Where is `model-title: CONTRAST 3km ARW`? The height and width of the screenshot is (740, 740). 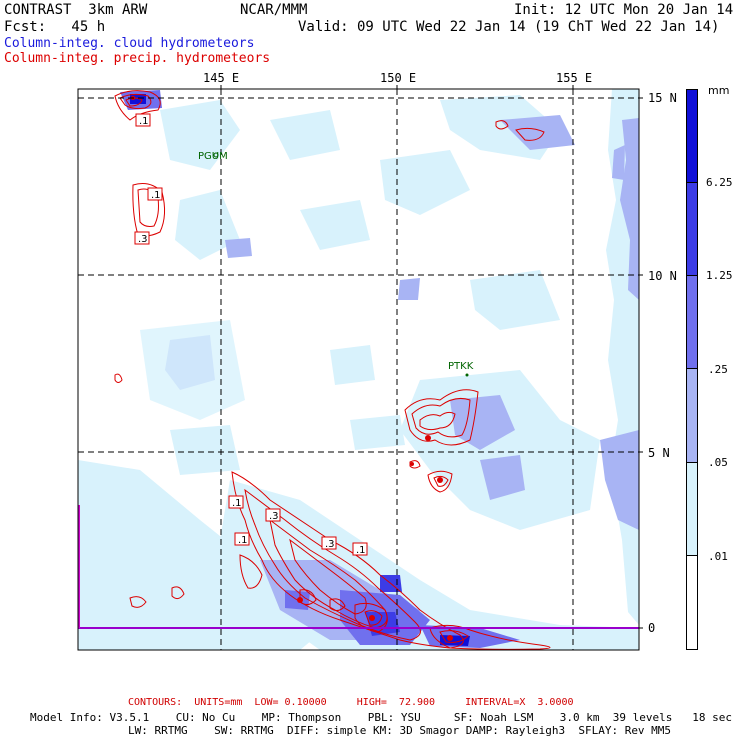
model-title: CONTRAST 3km ARW is located at coordinates (76, 10).